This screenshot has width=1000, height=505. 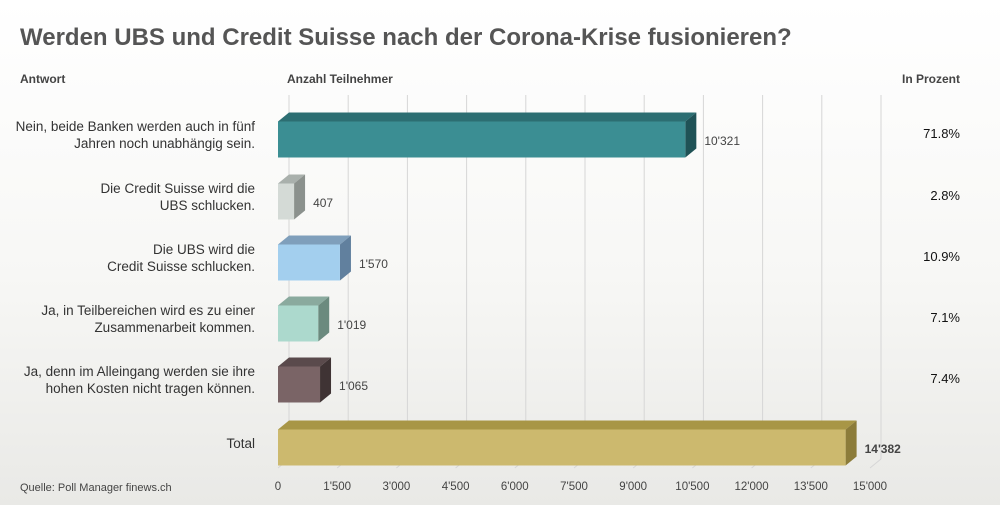 What do you see at coordinates (373, 264) in the screenshot?
I see `value-label: 1'570` at bounding box center [373, 264].